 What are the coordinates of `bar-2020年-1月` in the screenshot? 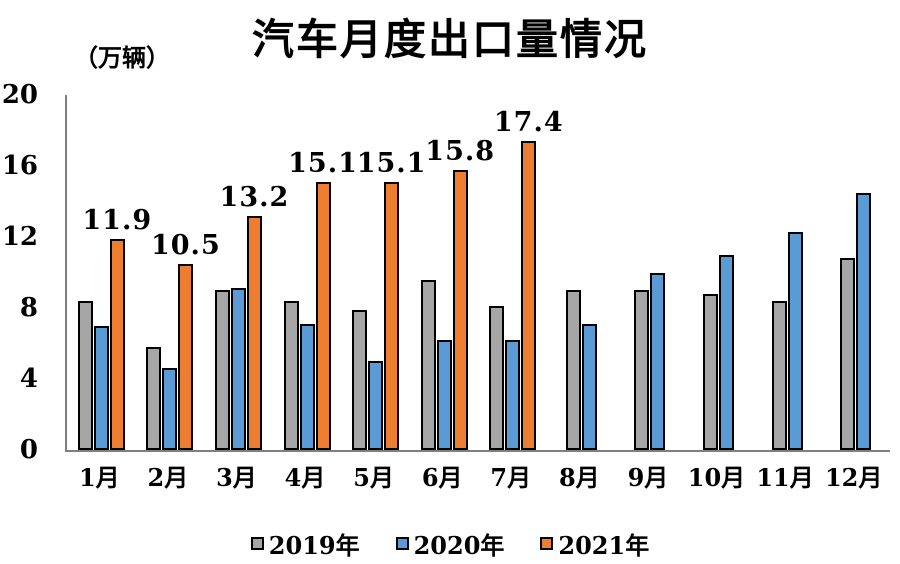 It's located at (101, 387).